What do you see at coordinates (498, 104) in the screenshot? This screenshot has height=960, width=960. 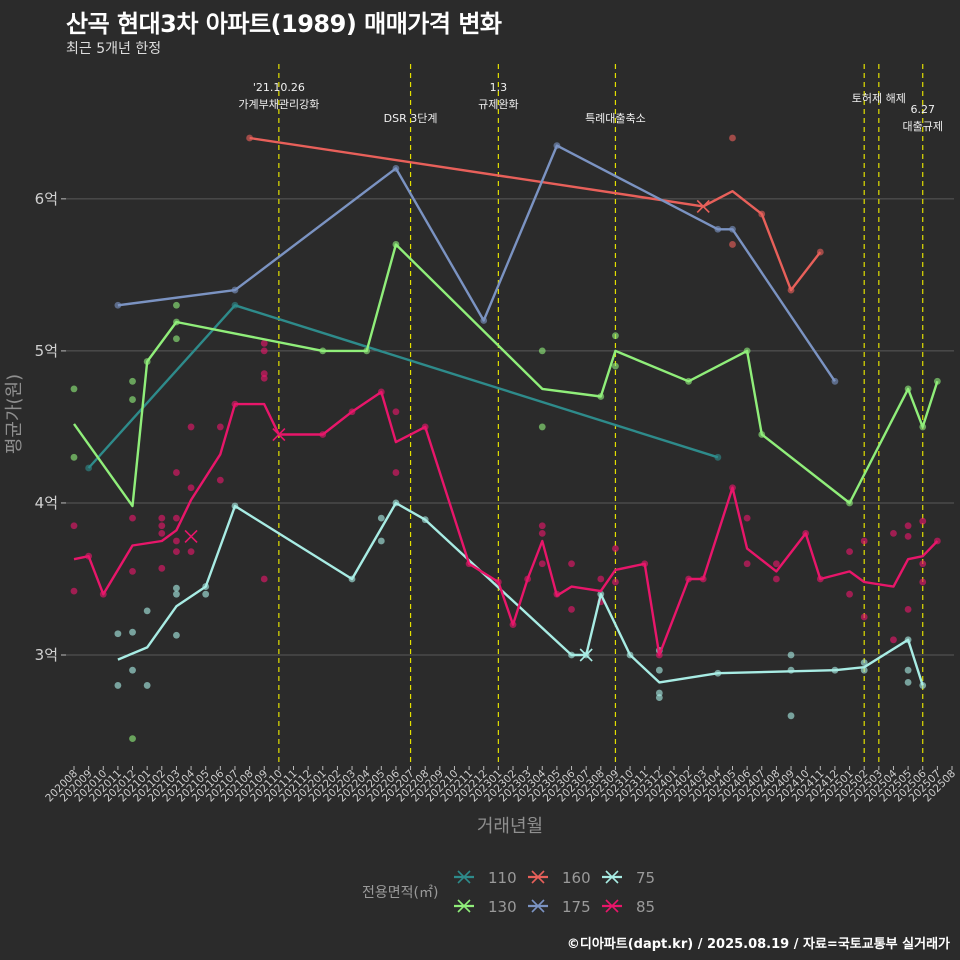 I see `event-annotation: 규제완화` at bounding box center [498, 104].